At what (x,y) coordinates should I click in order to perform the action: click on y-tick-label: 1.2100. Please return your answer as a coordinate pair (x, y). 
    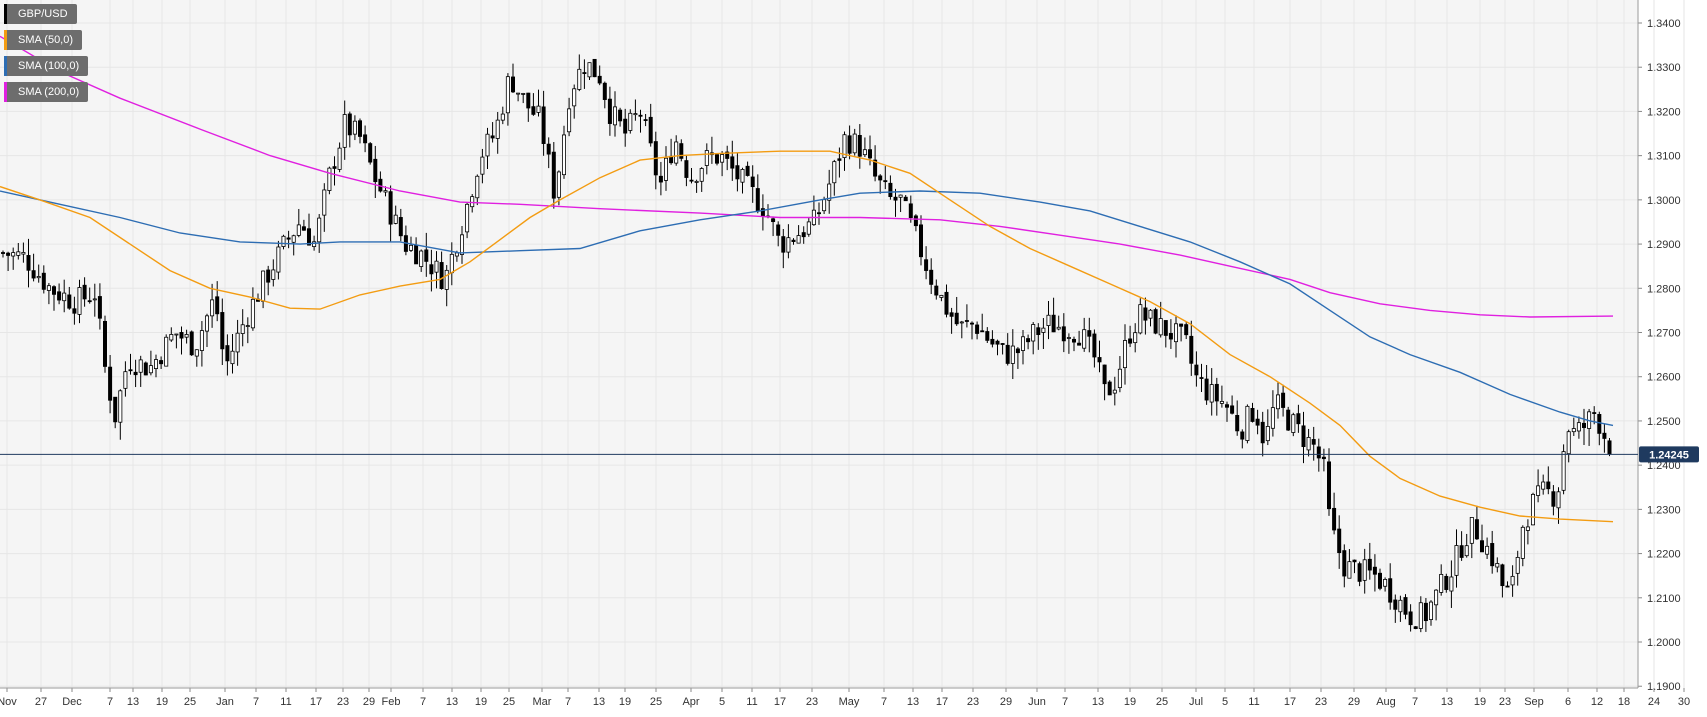
    Looking at the image, I should click on (1664, 599).